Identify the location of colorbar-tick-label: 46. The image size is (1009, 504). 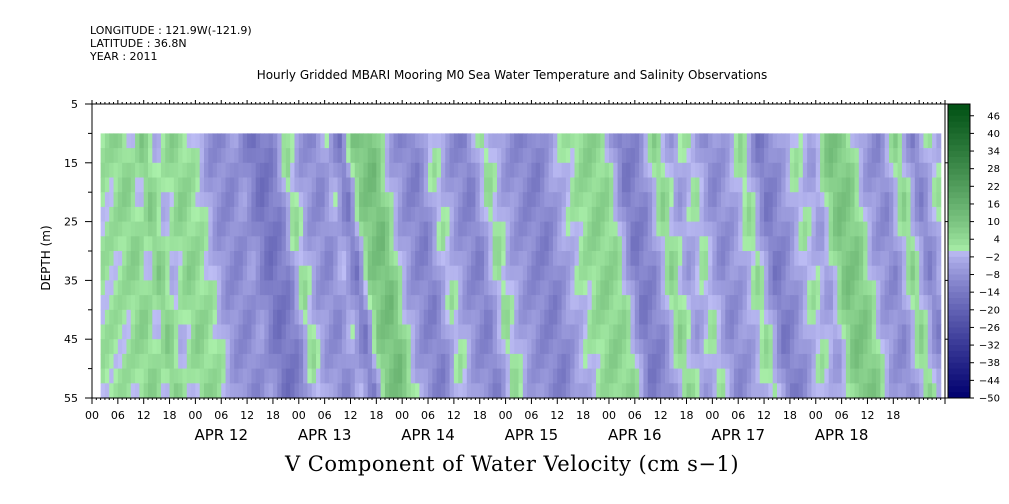
(993, 116).